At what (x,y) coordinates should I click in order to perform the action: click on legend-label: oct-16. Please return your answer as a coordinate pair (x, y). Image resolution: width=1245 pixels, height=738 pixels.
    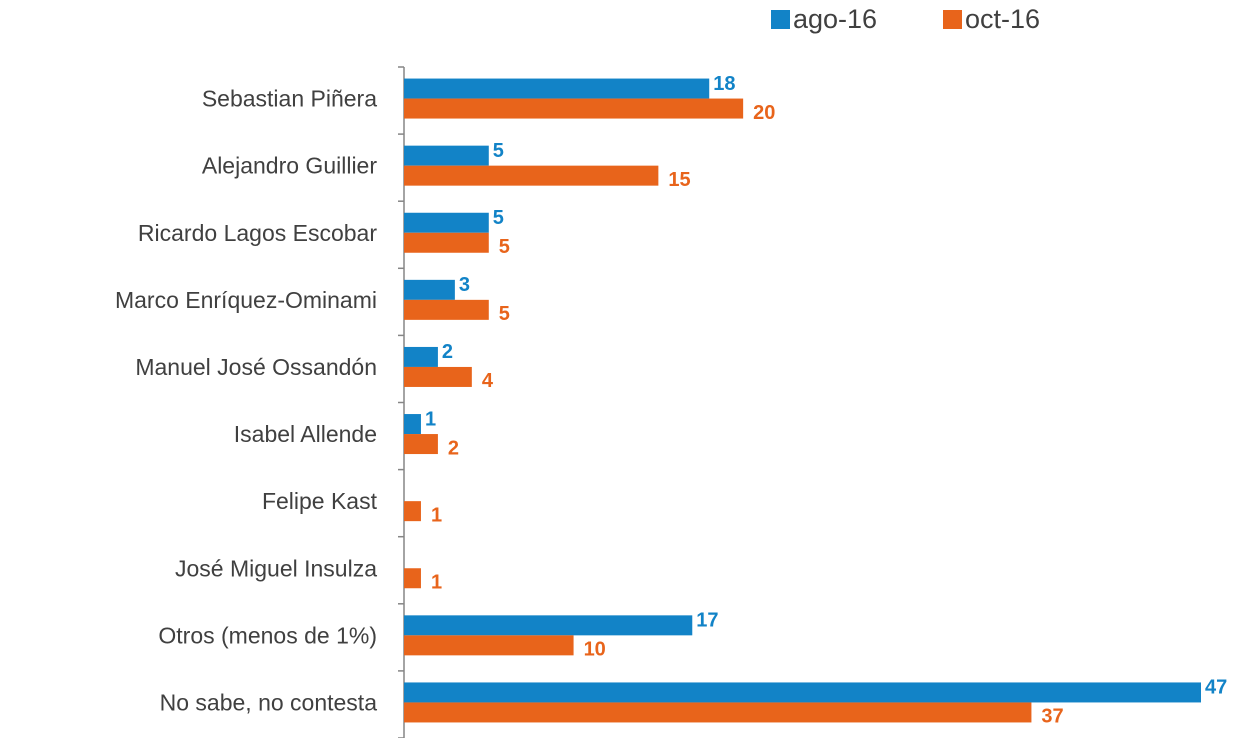
    Looking at the image, I should click on (1002, 19).